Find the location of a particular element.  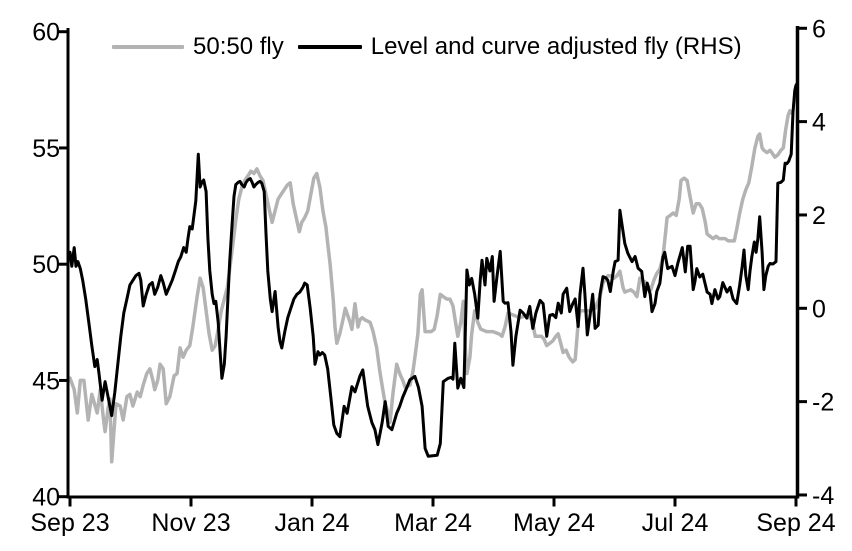

left-axis-tick-label: 50 is located at coordinates (46, 265).